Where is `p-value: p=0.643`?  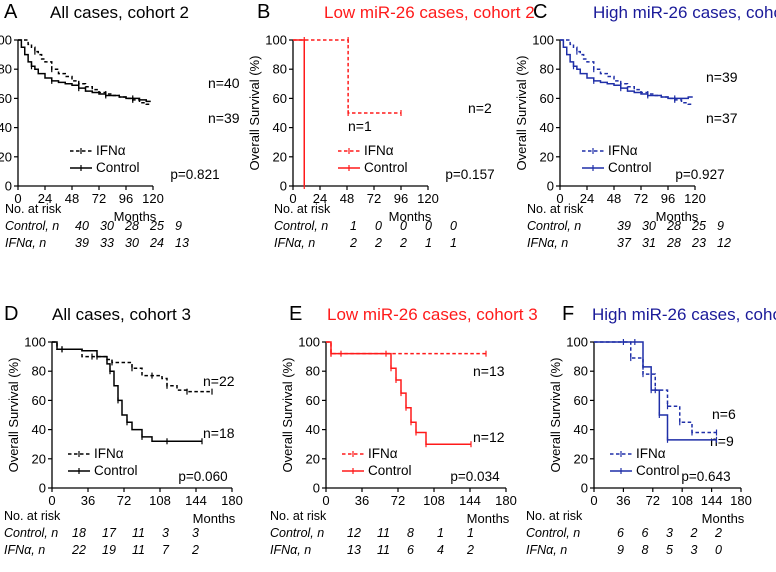
p-value: p=0.643 is located at coordinates (705, 476).